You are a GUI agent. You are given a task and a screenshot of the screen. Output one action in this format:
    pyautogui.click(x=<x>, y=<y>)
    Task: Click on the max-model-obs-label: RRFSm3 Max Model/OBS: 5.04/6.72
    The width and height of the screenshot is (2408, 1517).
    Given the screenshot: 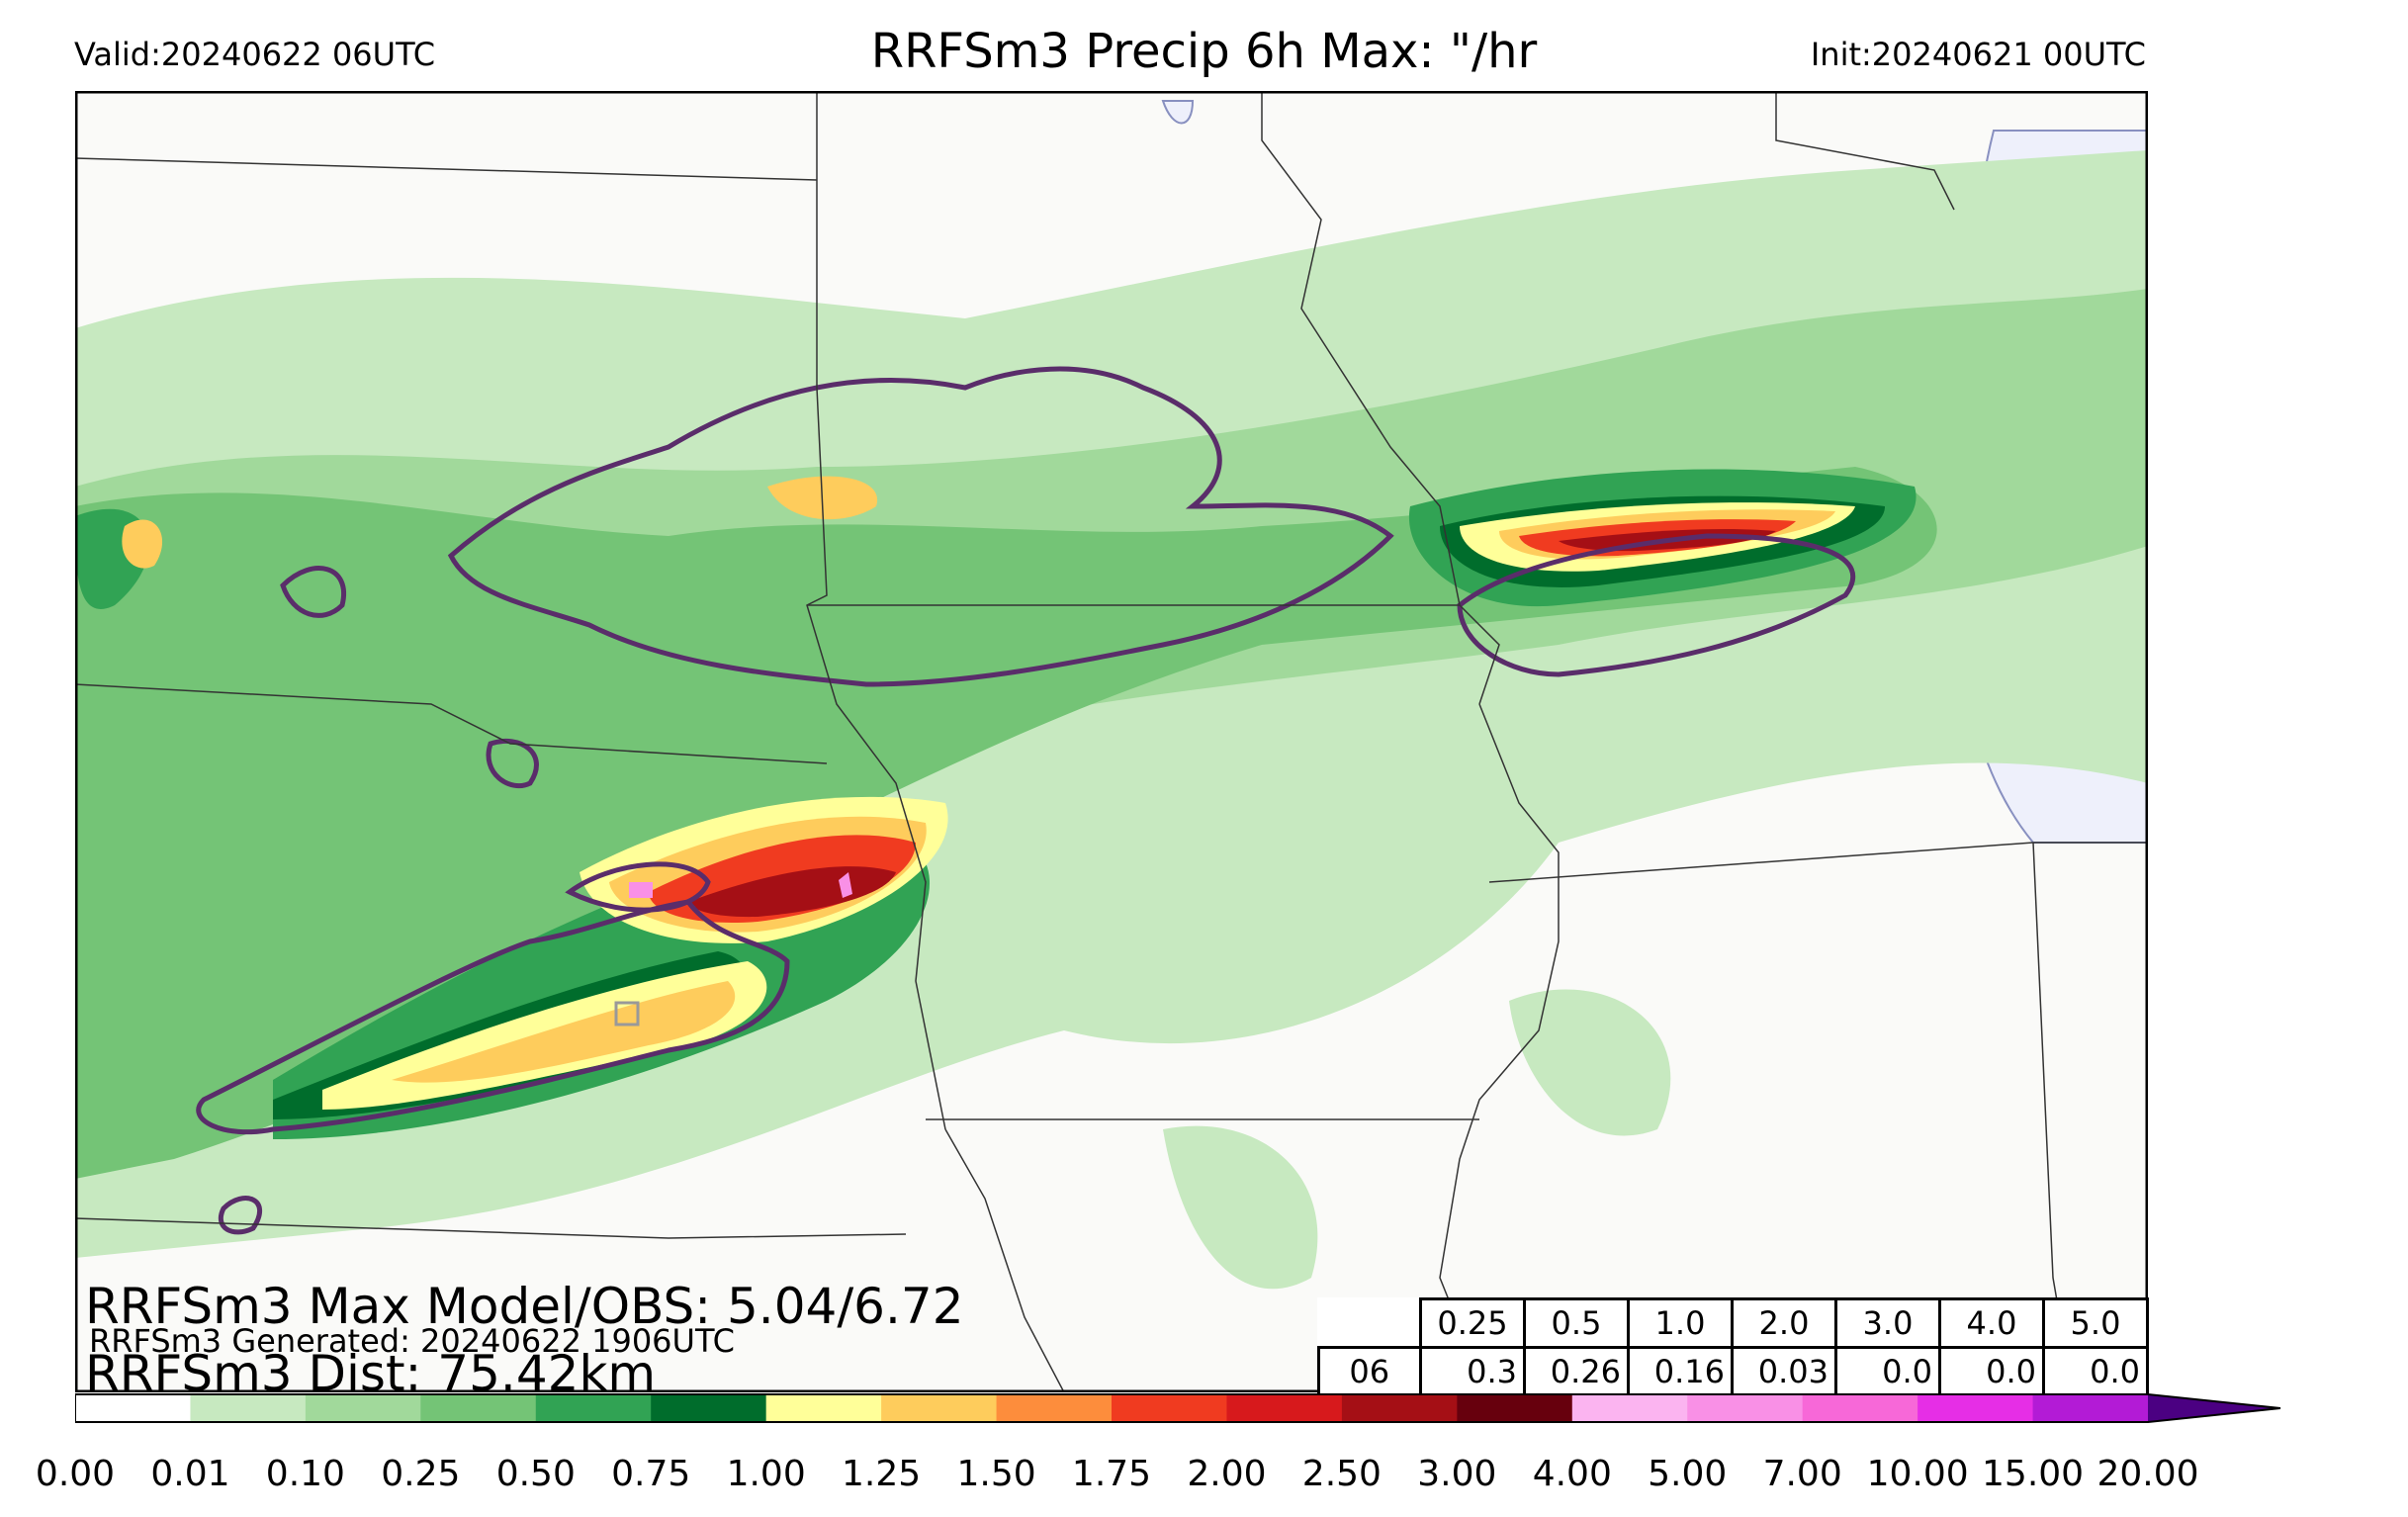 What is the action you would take?
    pyautogui.click(x=524, y=1306)
    